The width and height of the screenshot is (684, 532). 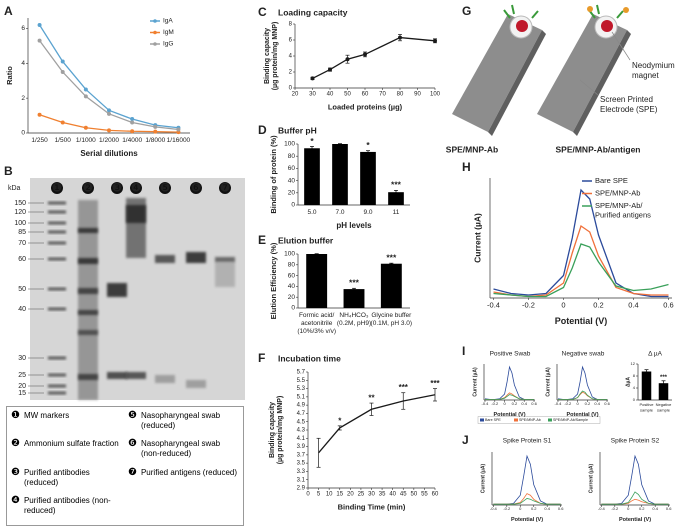 I want to click on x-tick-label: 5.0, so click(x=311, y=212).